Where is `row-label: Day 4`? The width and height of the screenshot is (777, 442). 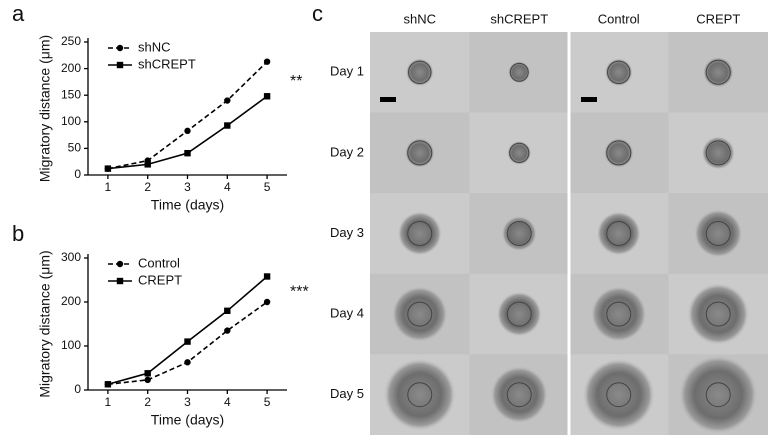
row-label: Day 4 is located at coordinates (347, 313).